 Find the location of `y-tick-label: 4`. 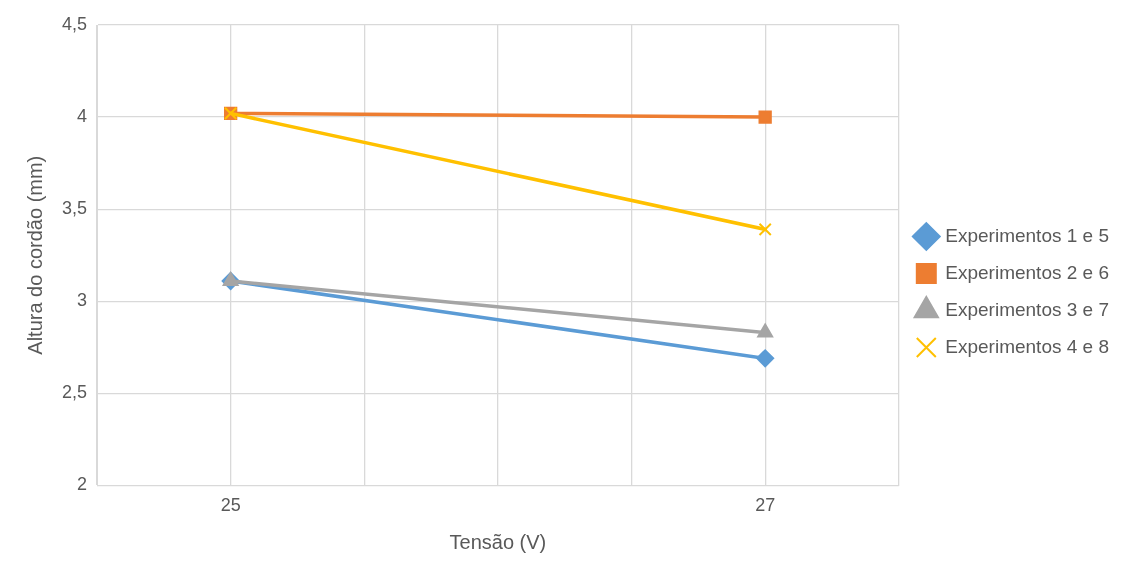

y-tick-label: 4 is located at coordinates (82, 116).